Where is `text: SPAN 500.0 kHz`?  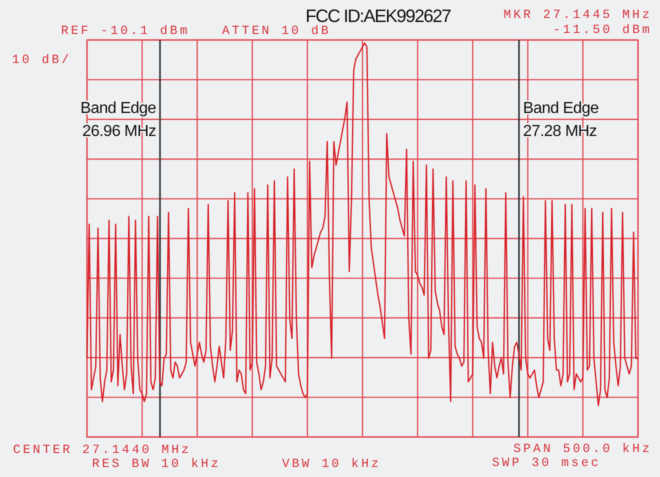
text: SPAN 500.0 kHz is located at coordinates (582, 449).